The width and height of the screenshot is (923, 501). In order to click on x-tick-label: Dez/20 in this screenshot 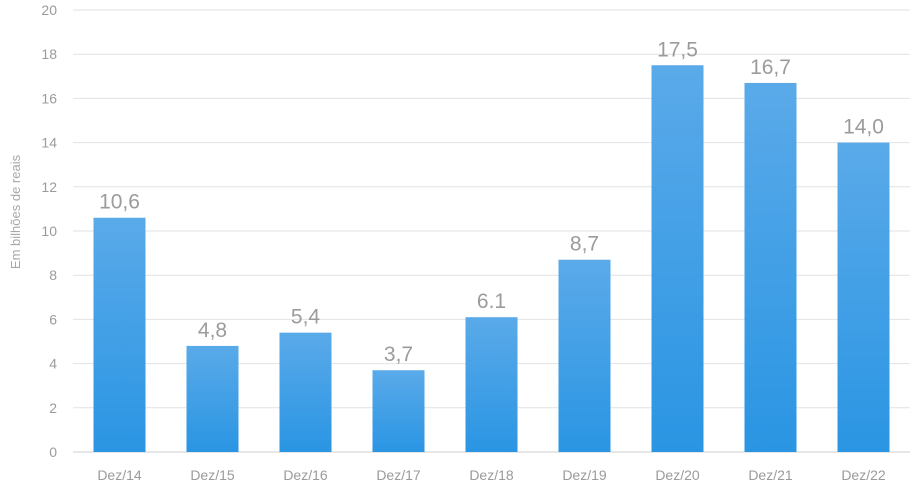, I will do `click(677, 475)`.